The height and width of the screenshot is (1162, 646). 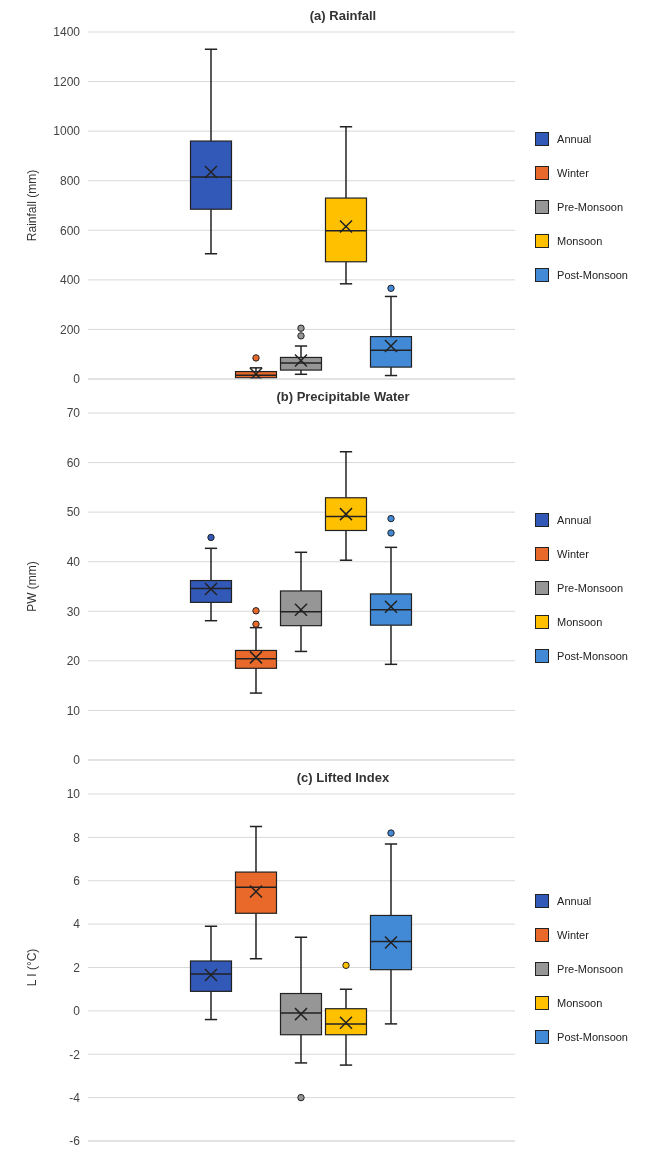 What do you see at coordinates (73, 462) in the screenshot?
I see `y-tick-label: 60` at bounding box center [73, 462].